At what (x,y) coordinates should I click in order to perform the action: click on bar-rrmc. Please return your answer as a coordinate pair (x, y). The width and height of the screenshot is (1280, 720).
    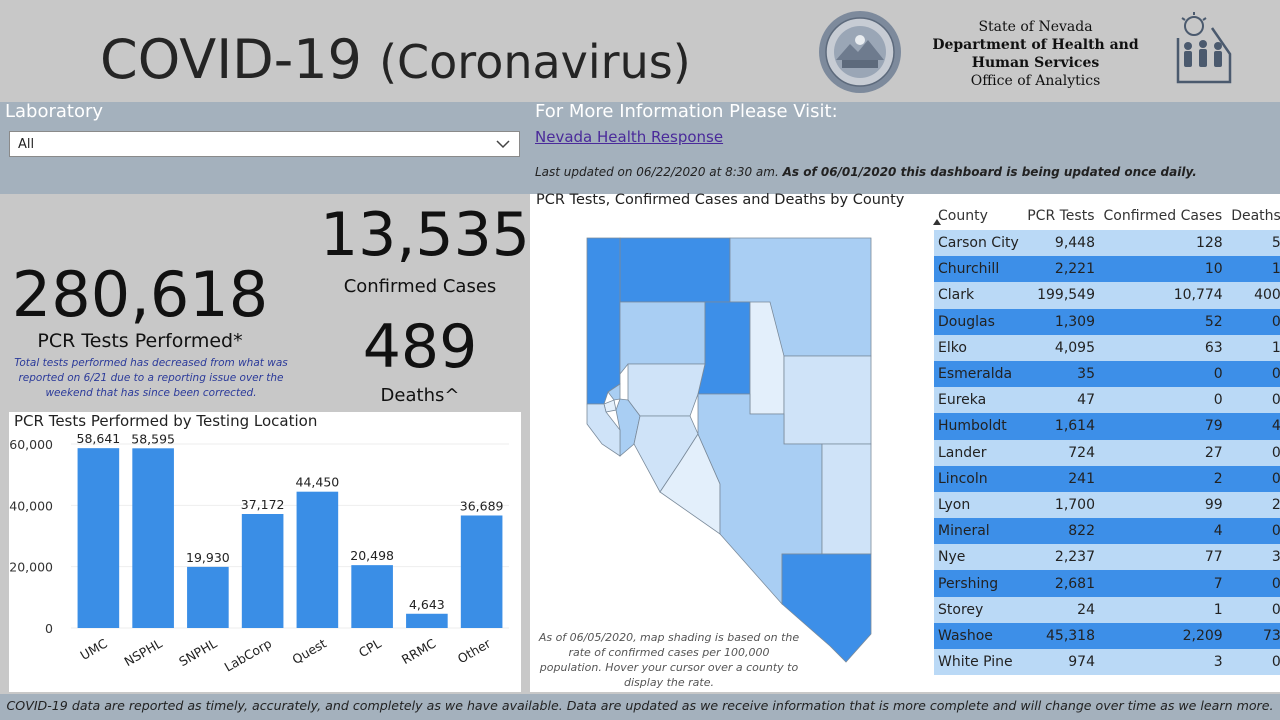
    Looking at the image, I should click on (427, 620).